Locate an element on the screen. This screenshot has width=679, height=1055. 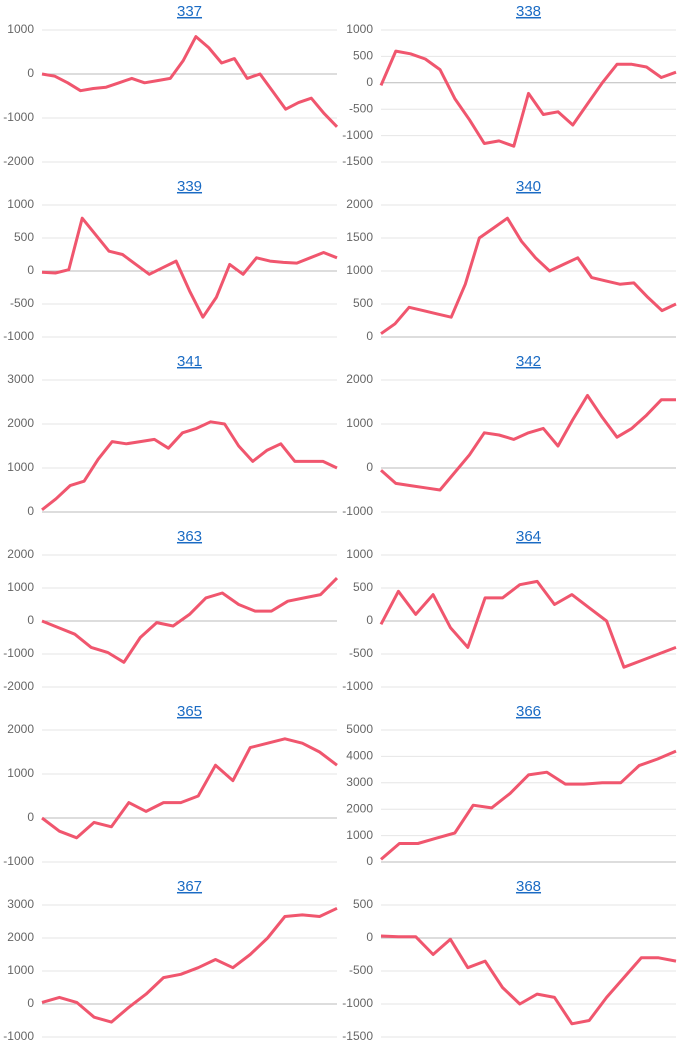
chart-title: 342 is located at coordinates (528, 361).